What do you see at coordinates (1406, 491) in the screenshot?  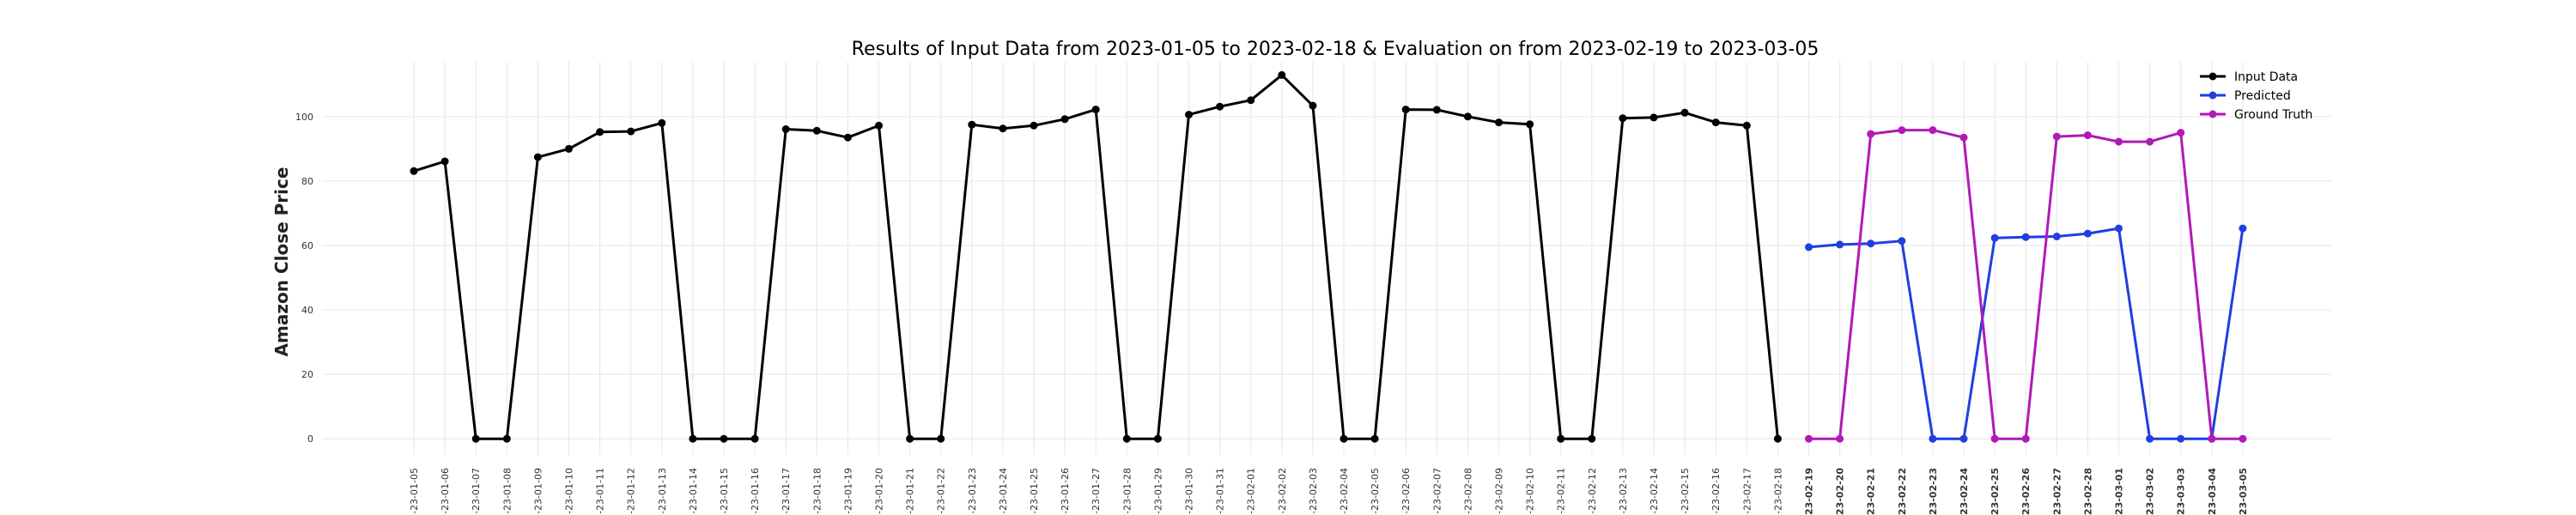 I see `x-tick-label: -23-02-06` at bounding box center [1406, 491].